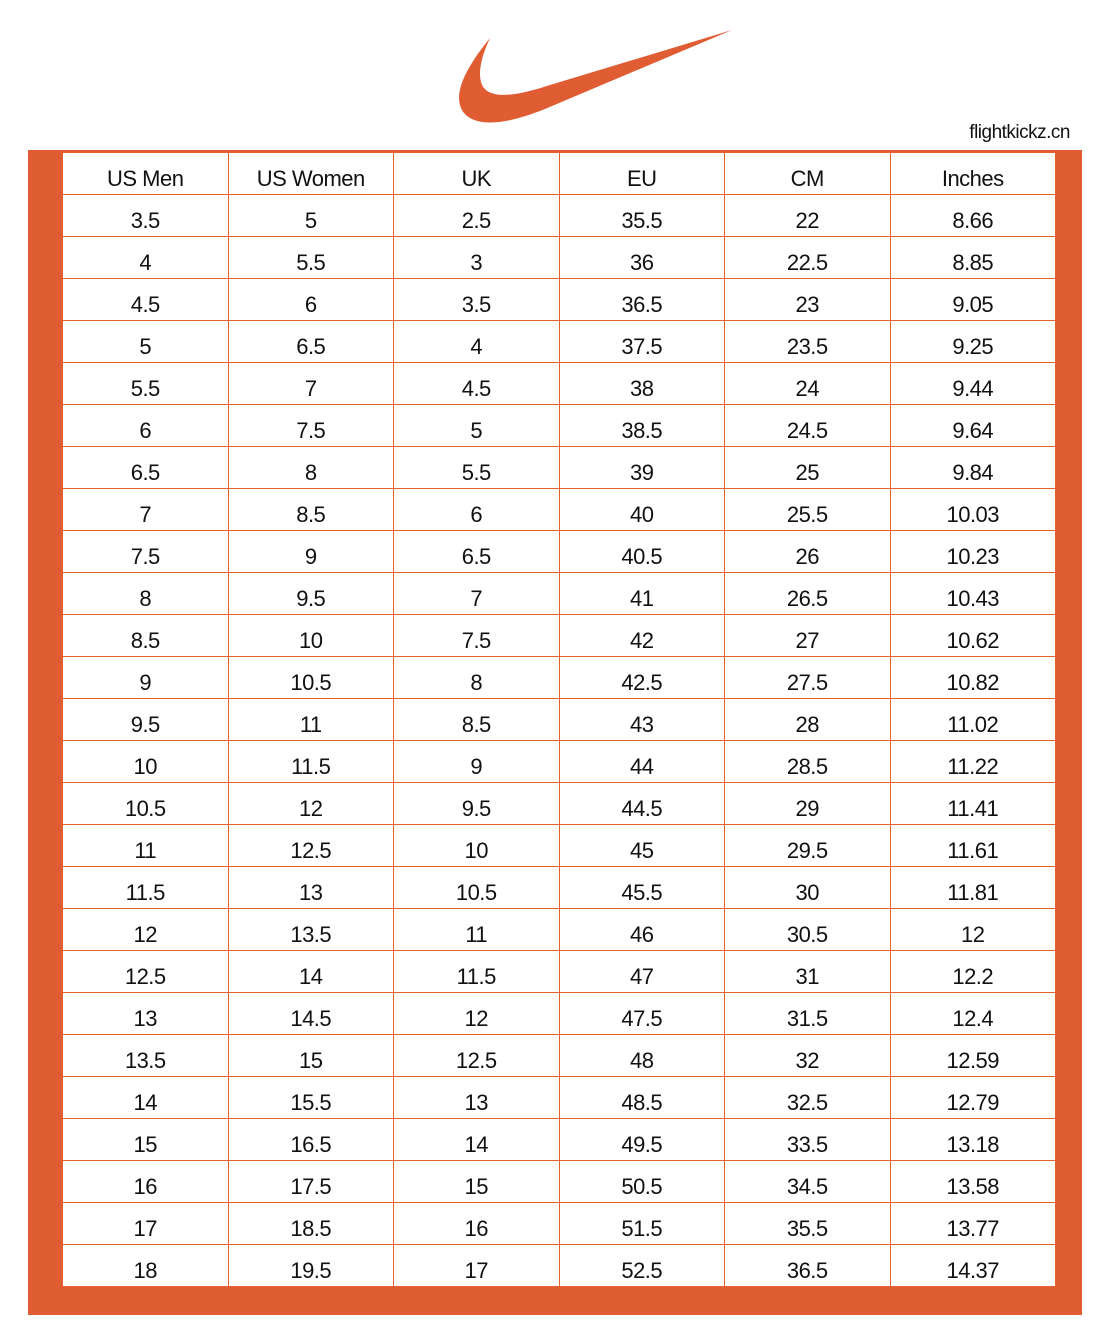  What do you see at coordinates (559, 677) in the screenshot?
I see `table-row: 9 10.5 8 42.5 27.5 10.82` at bounding box center [559, 677].